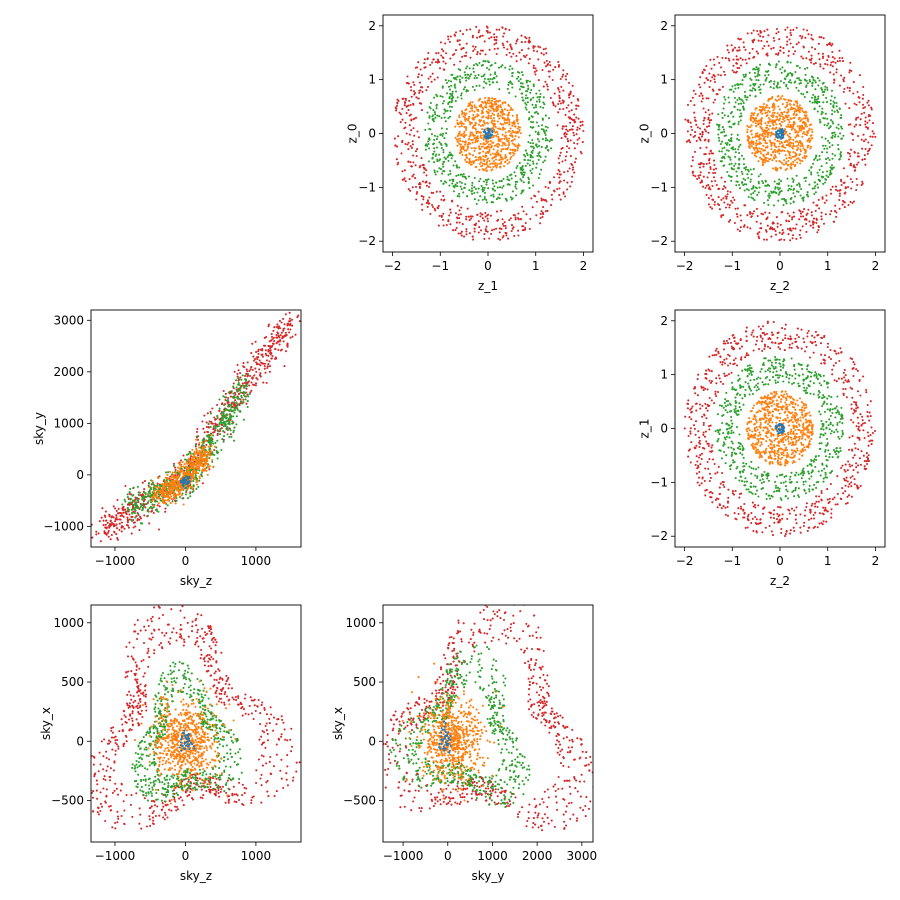 This screenshot has width=900, height=900. What do you see at coordinates (353, 134) in the screenshot?
I see `y-axis-label: z_0` at bounding box center [353, 134].